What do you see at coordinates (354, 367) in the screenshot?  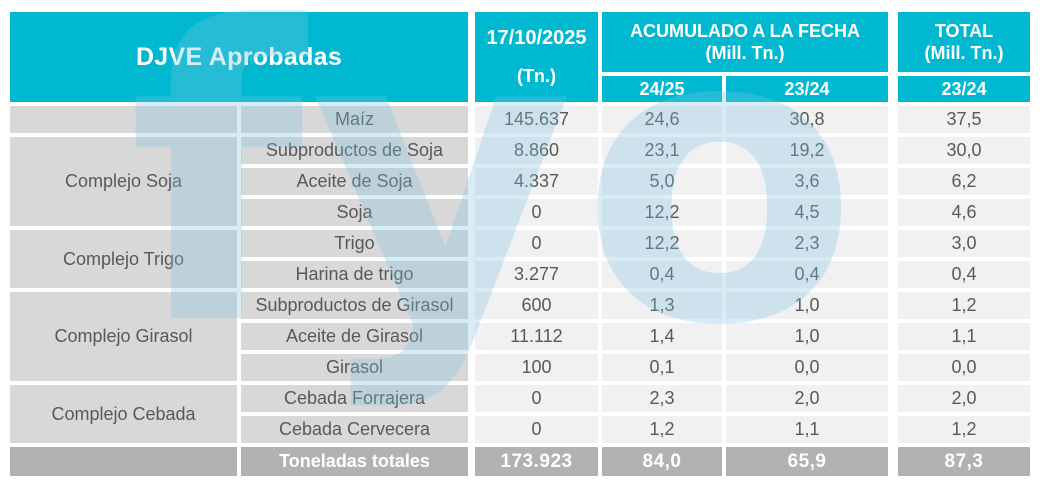 I see `product-cell: Girasol` at bounding box center [354, 367].